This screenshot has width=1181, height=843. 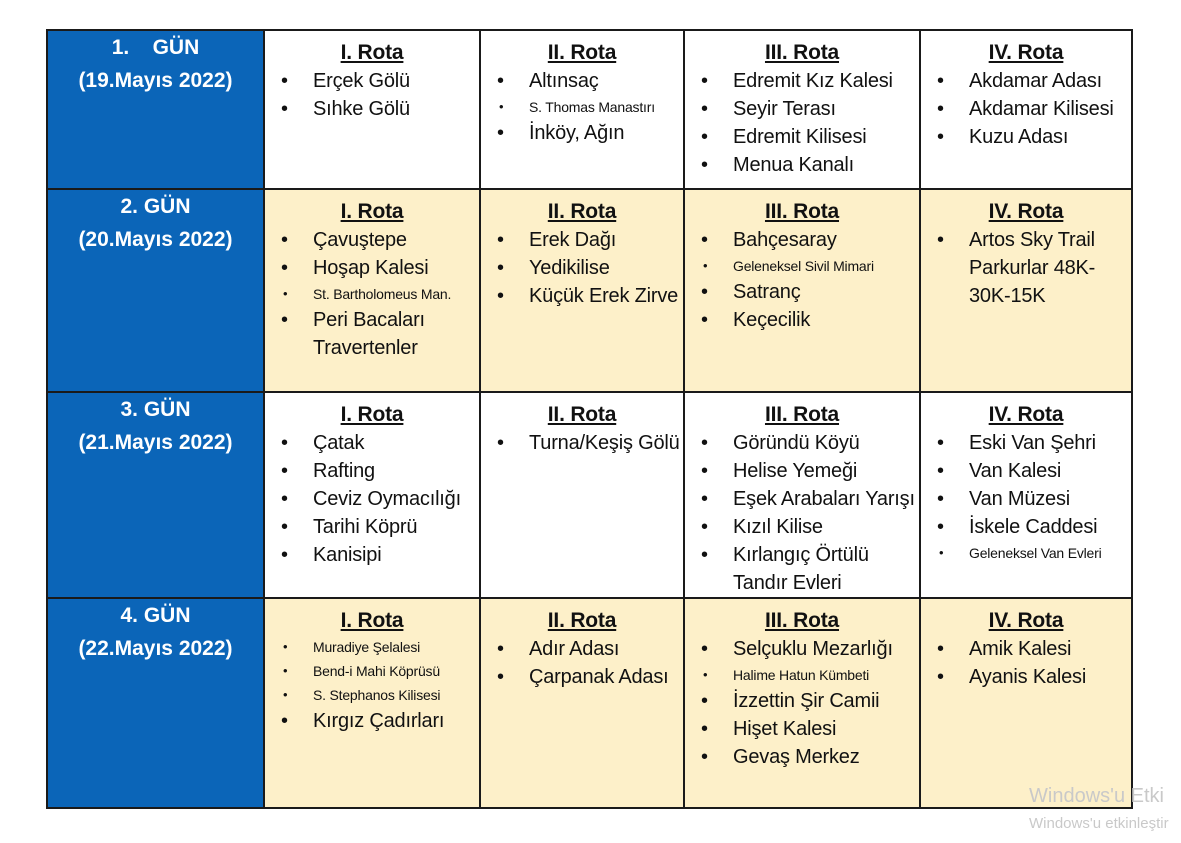 What do you see at coordinates (155, 206) in the screenshot?
I see `day-label: 2. GÜN` at bounding box center [155, 206].